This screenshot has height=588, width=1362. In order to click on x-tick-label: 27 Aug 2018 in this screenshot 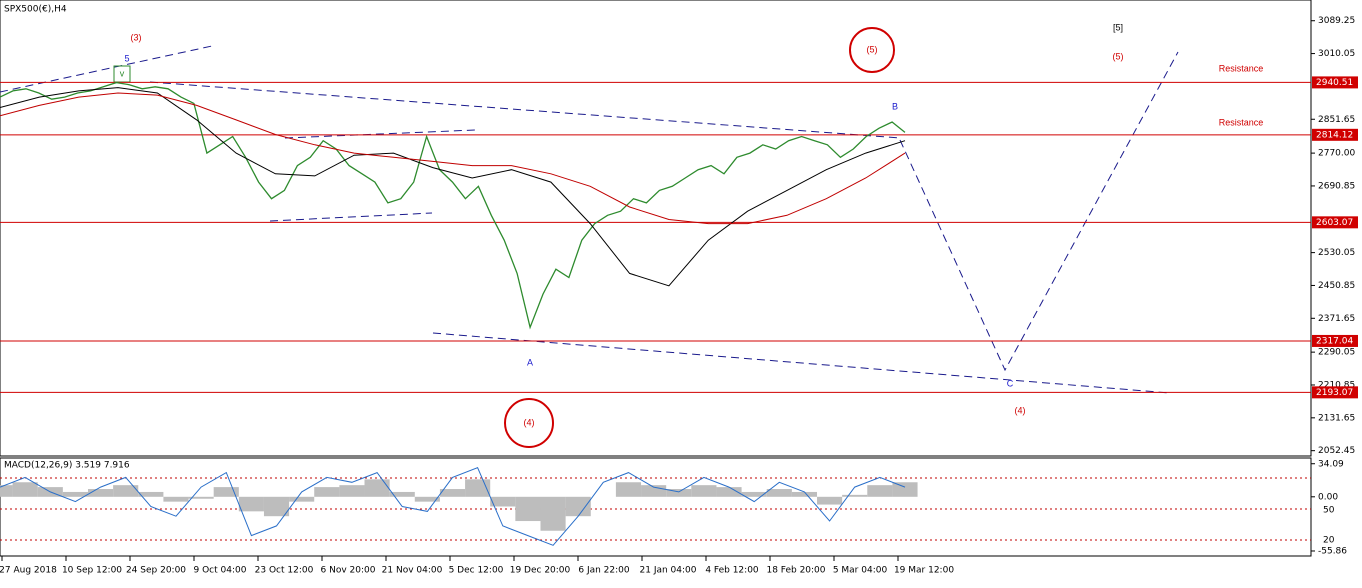, I will do `click(28, 571)`.